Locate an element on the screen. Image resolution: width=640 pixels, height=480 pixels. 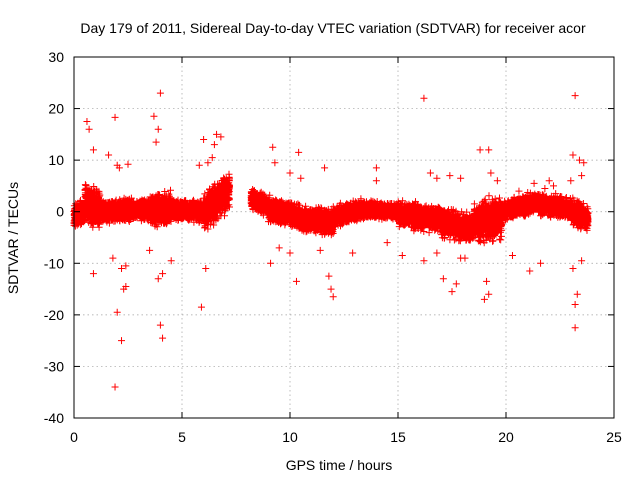
y-tick-label: -40 is located at coordinates (54, 418).